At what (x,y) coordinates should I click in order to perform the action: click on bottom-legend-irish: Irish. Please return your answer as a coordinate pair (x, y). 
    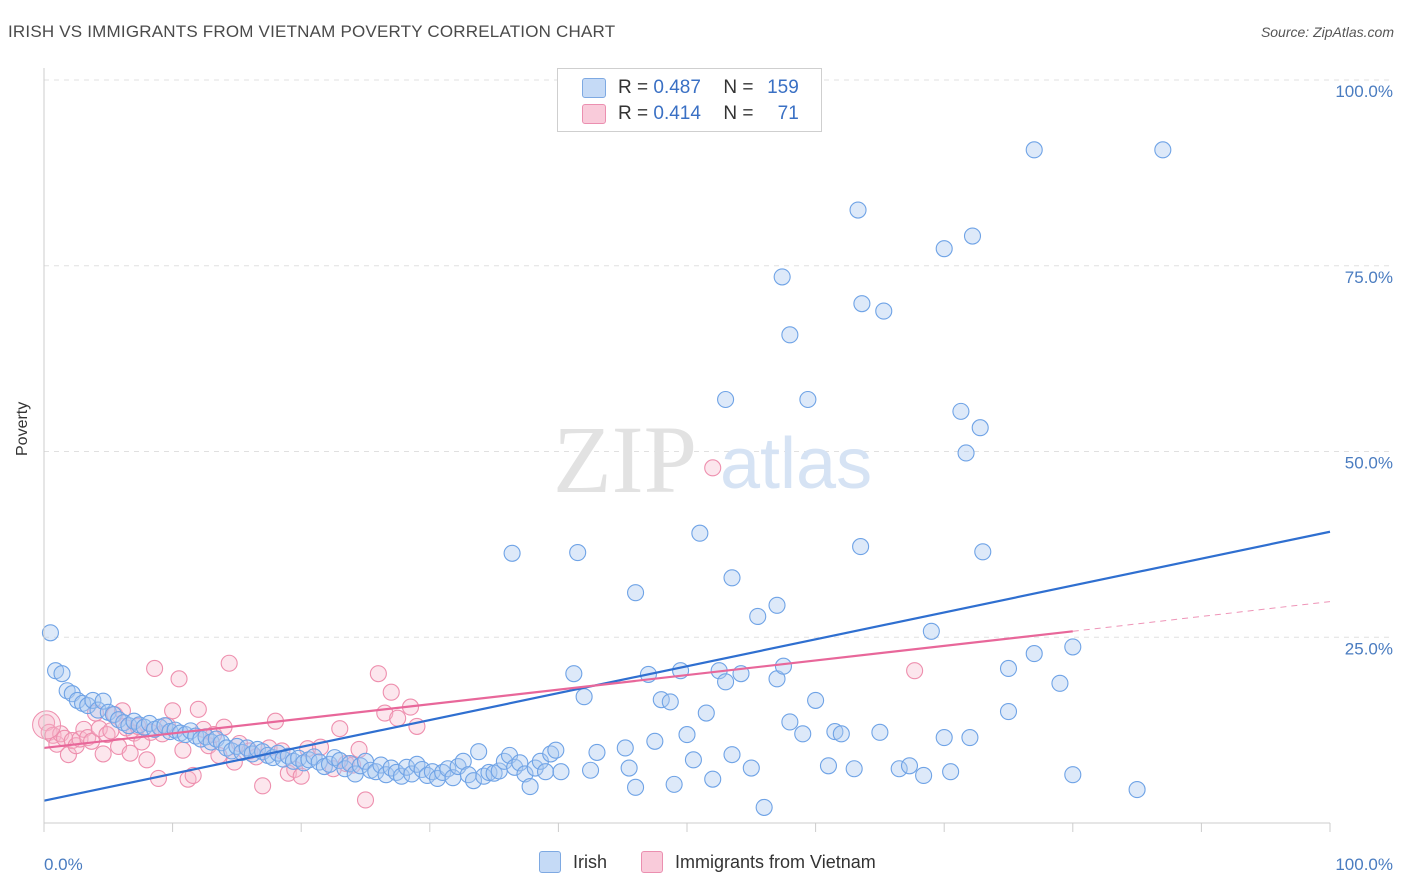
    Looking at the image, I should click on (573, 862).